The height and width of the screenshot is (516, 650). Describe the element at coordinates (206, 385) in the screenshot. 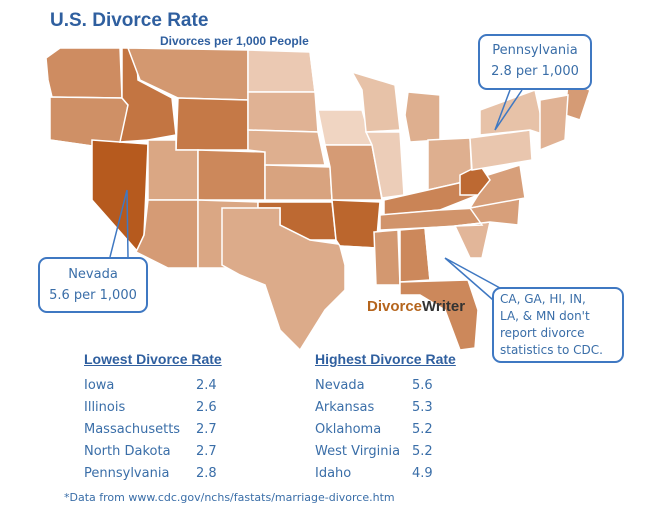

I see `state-rate: 2.4` at that location.